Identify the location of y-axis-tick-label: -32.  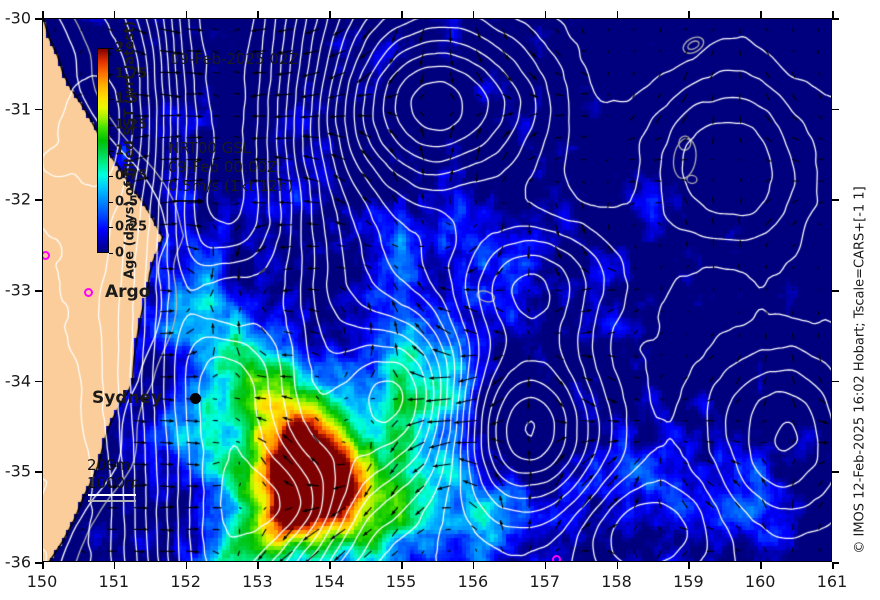
(17, 199).